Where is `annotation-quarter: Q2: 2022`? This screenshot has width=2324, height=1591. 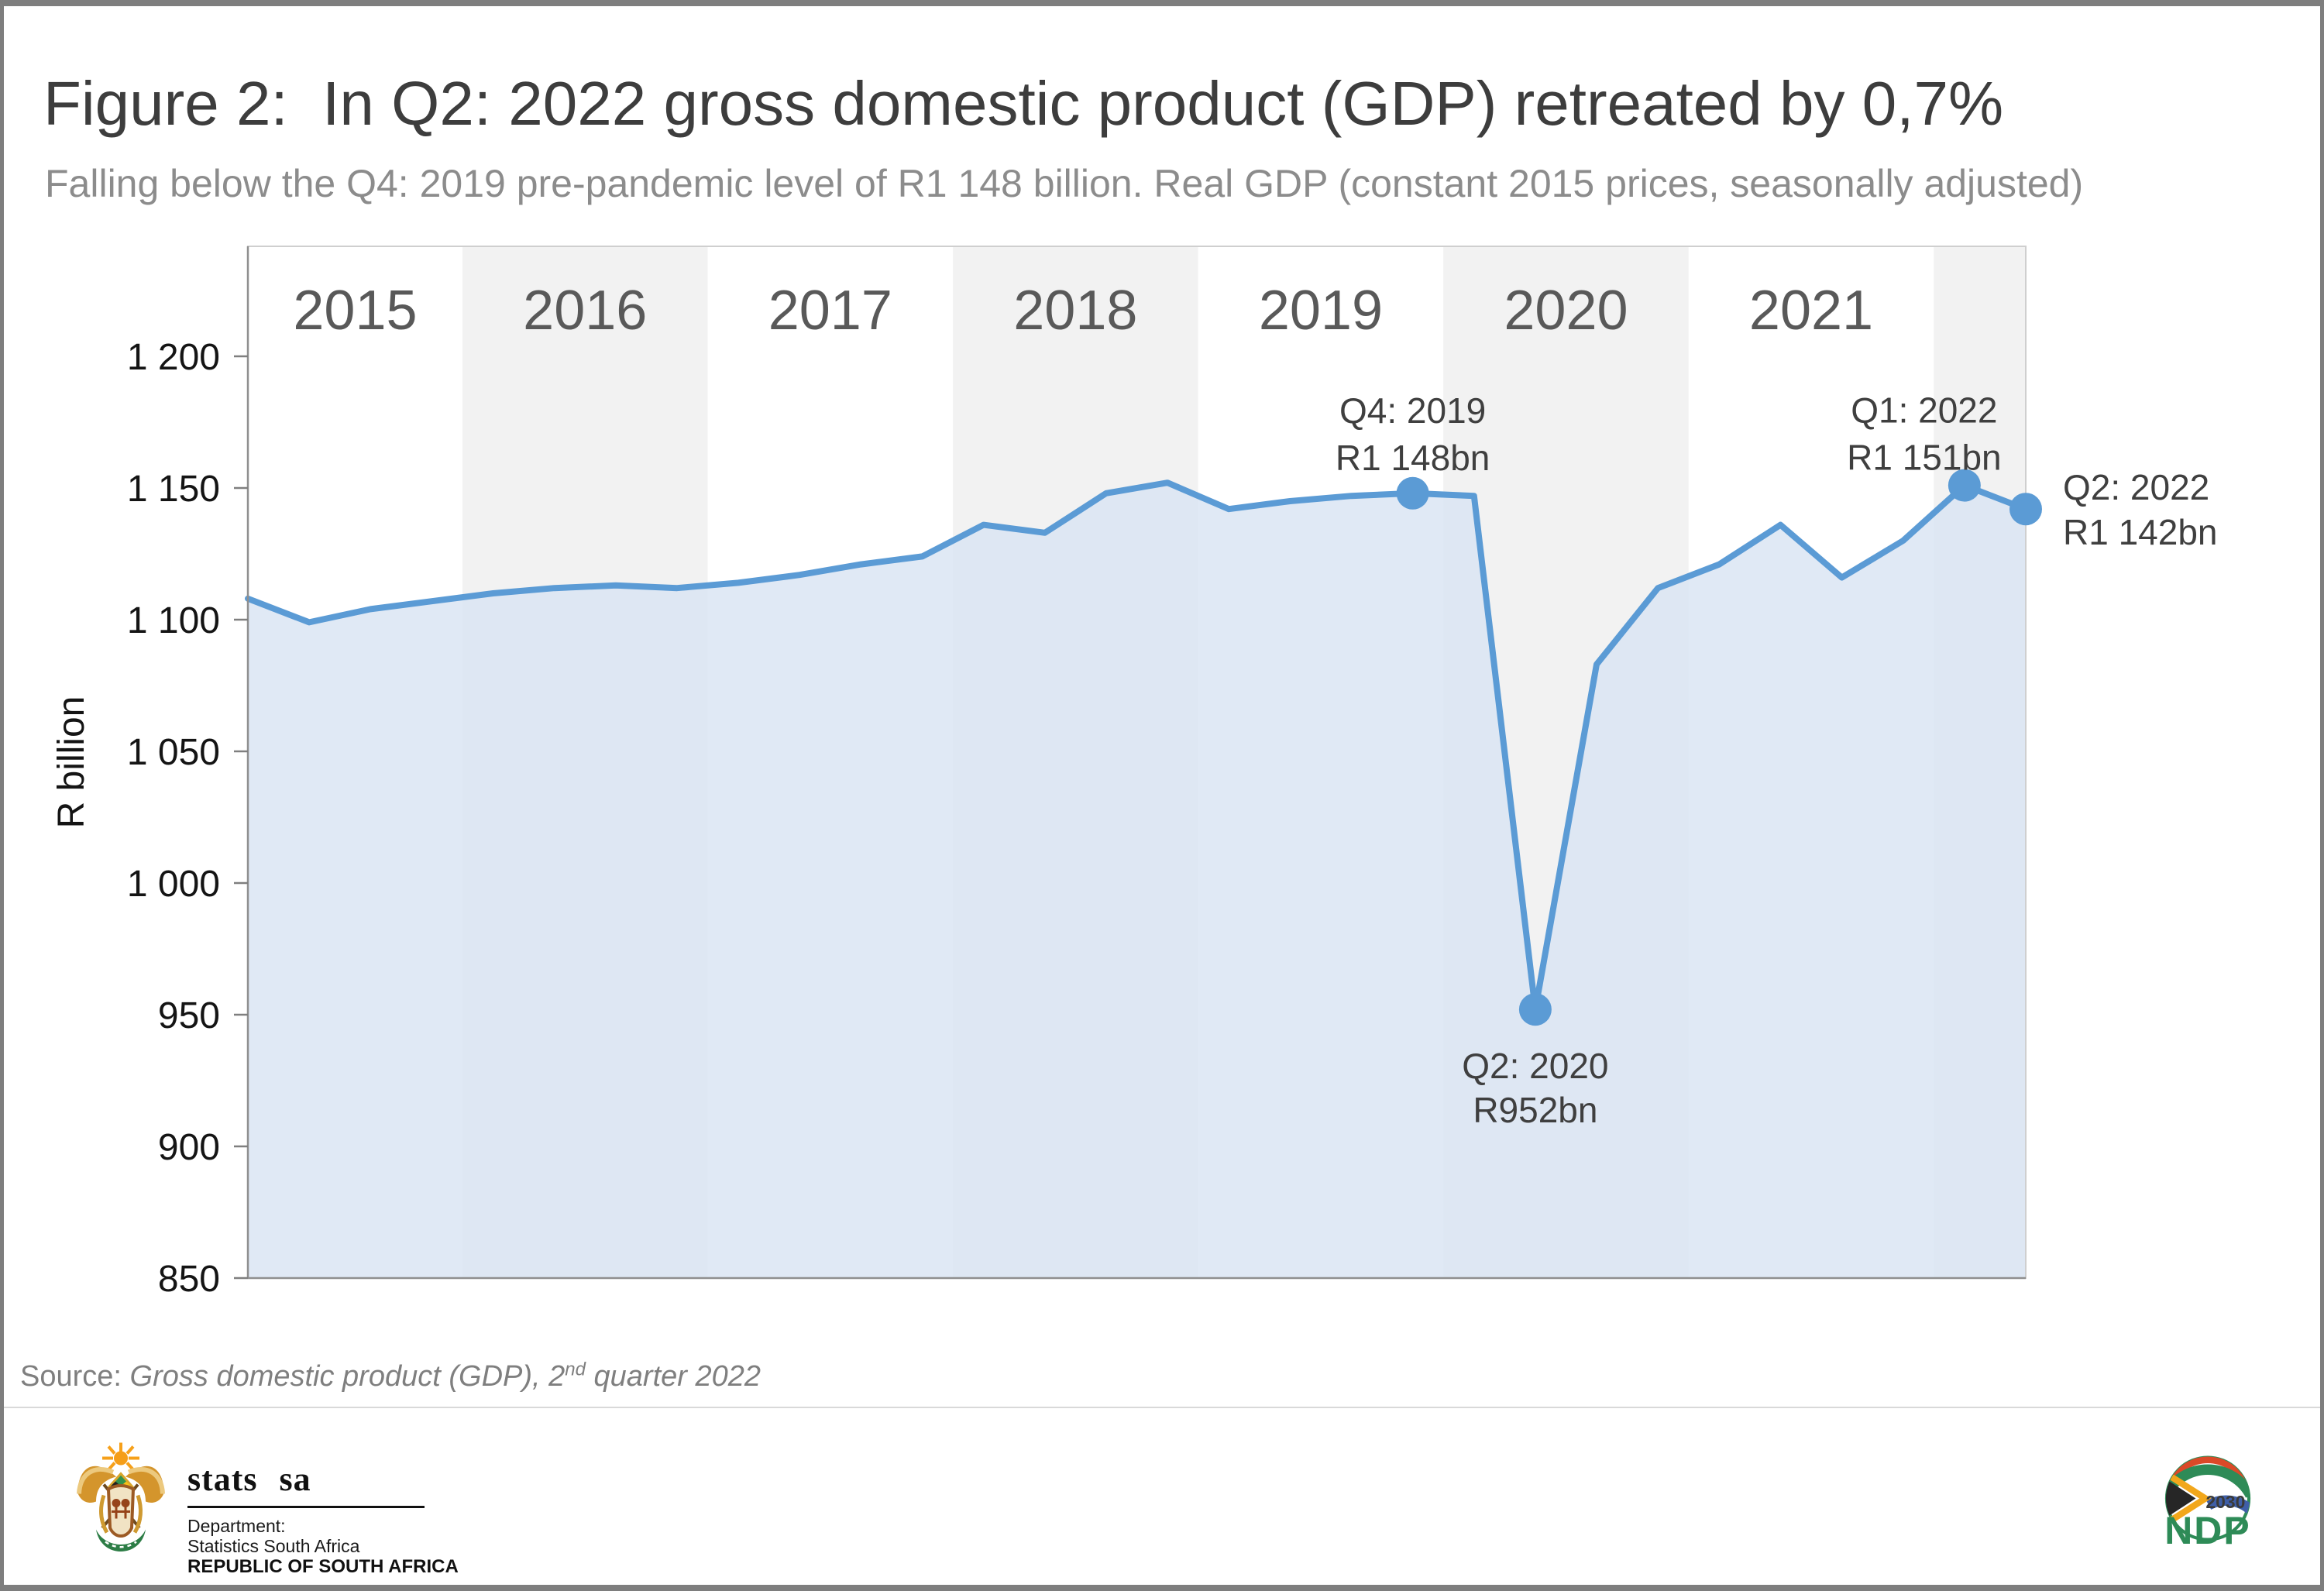 annotation-quarter: Q2: 2022 is located at coordinates (2136, 487).